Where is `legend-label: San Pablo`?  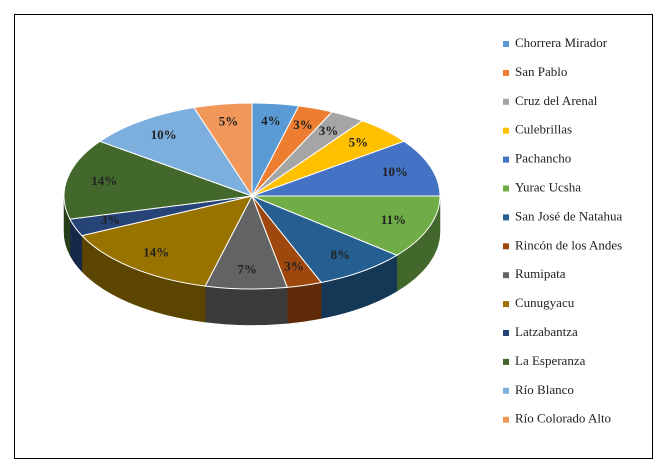
legend-label: San Pablo is located at coordinates (541, 71).